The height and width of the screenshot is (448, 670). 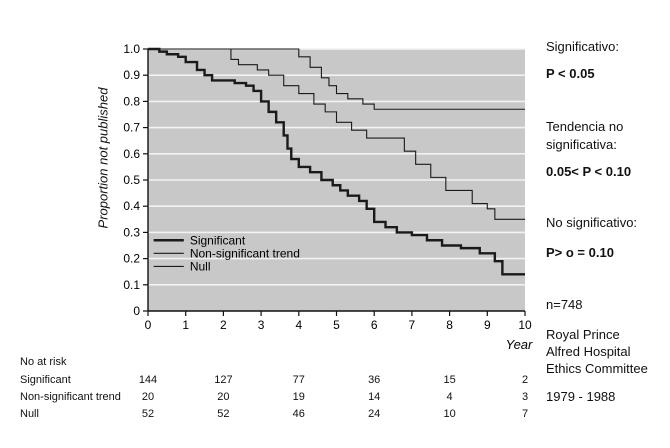 I want to click on legend-nonsig-trend-label: Non-significant trend, so click(x=245, y=253).